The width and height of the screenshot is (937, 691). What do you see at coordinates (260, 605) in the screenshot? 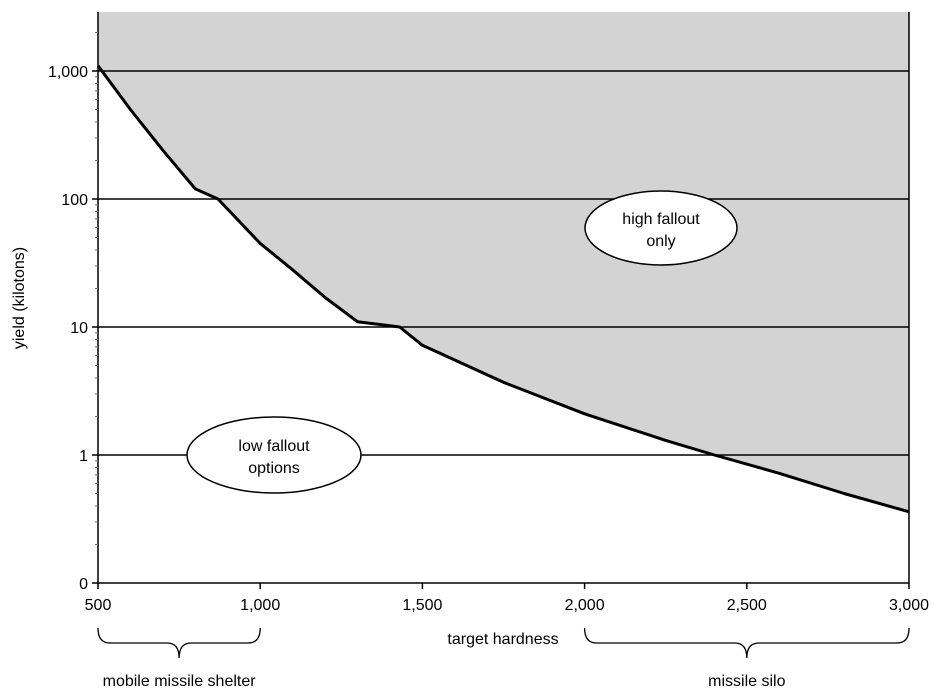
I see `x-tick-label: 1,000` at bounding box center [260, 605].